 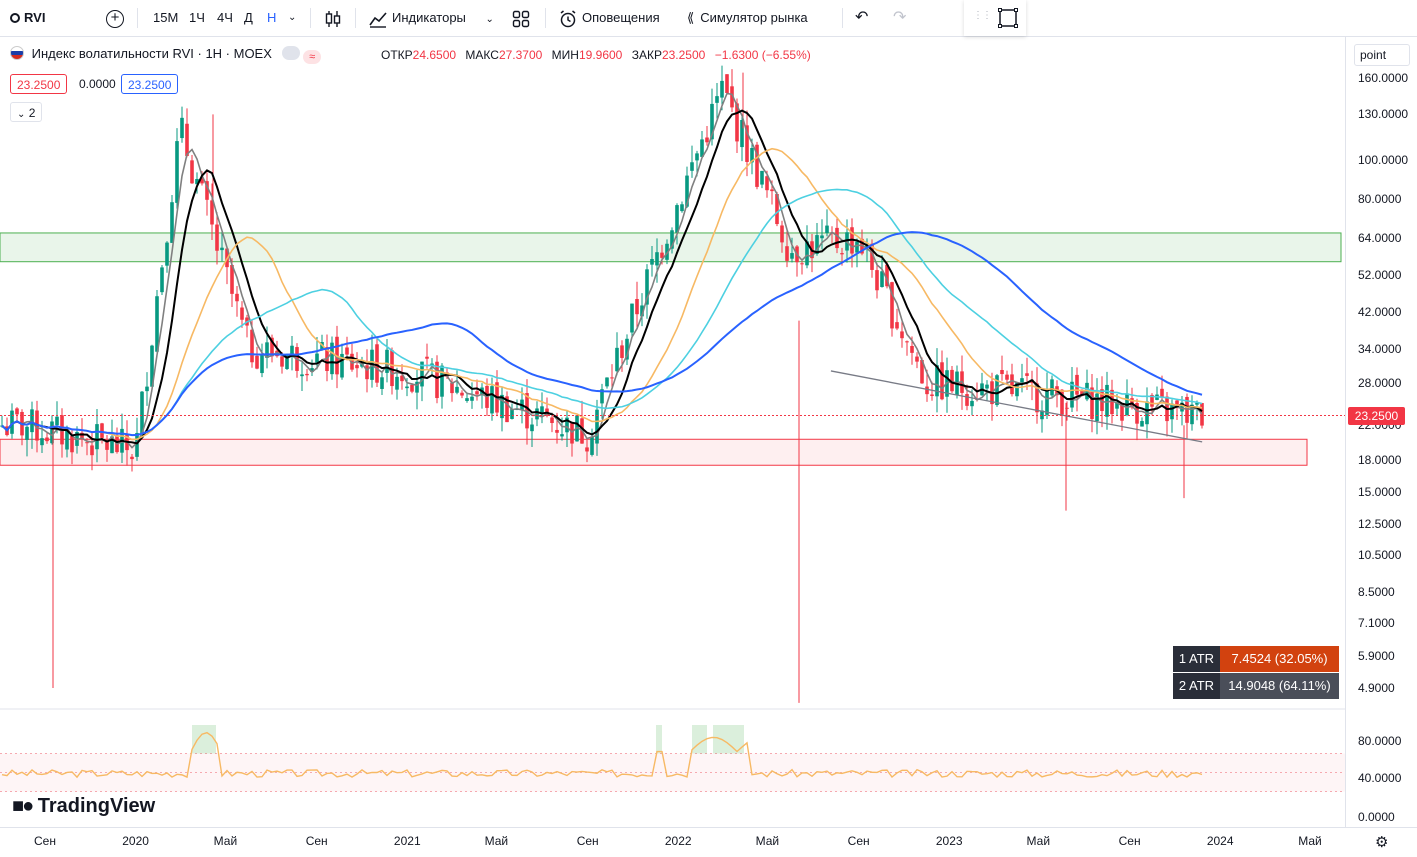 I want to click on timeframe-week: Н, so click(x=272, y=17).